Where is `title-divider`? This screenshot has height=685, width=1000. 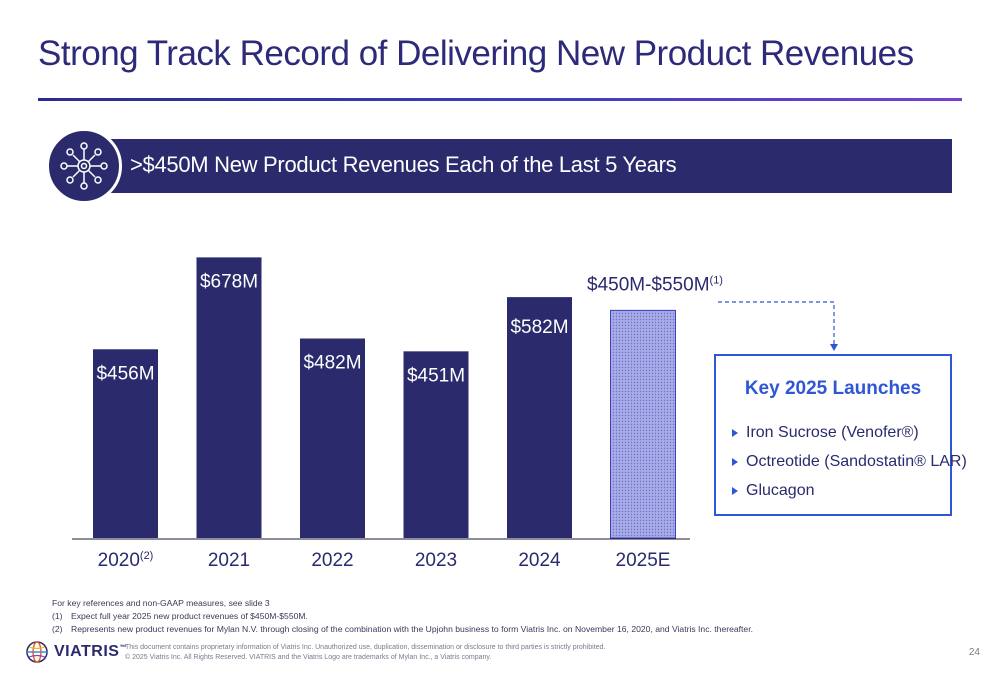 title-divider is located at coordinates (500, 99).